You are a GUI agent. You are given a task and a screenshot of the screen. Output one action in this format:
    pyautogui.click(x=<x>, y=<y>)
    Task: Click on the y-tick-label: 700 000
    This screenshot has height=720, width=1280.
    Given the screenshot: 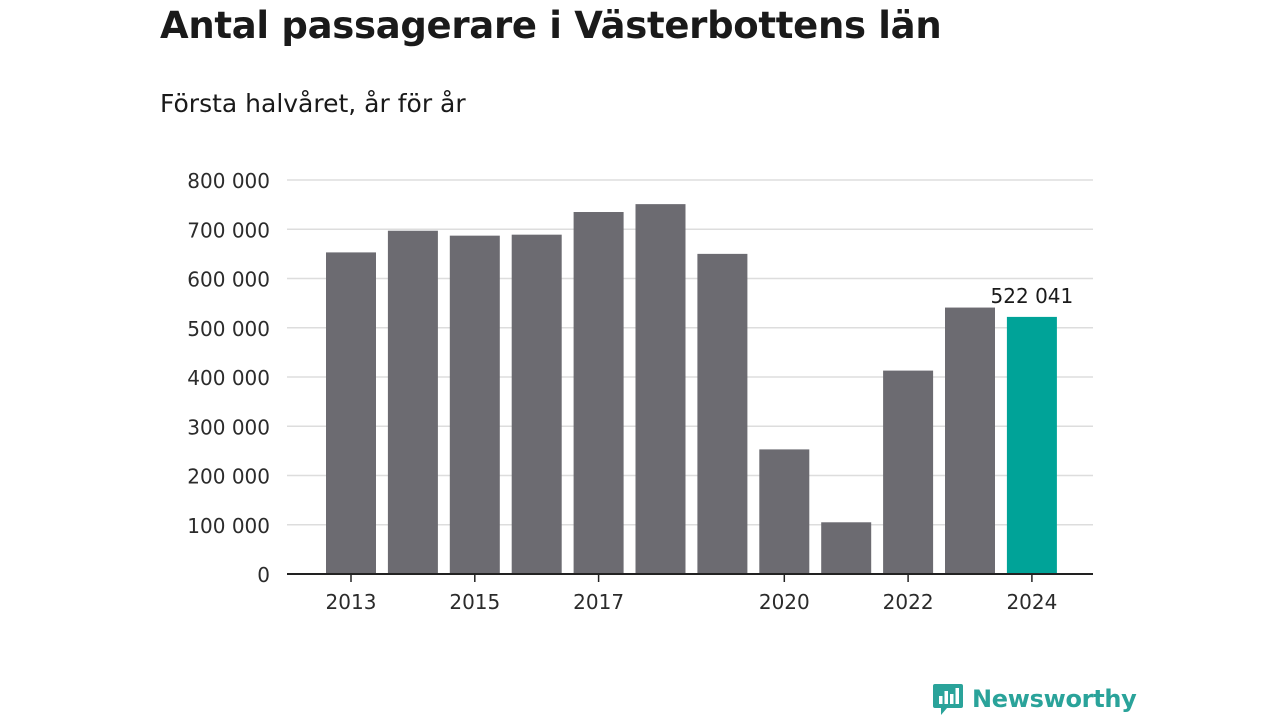 What is the action you would take?
    pyautogui.click(x=228, y=230)
    